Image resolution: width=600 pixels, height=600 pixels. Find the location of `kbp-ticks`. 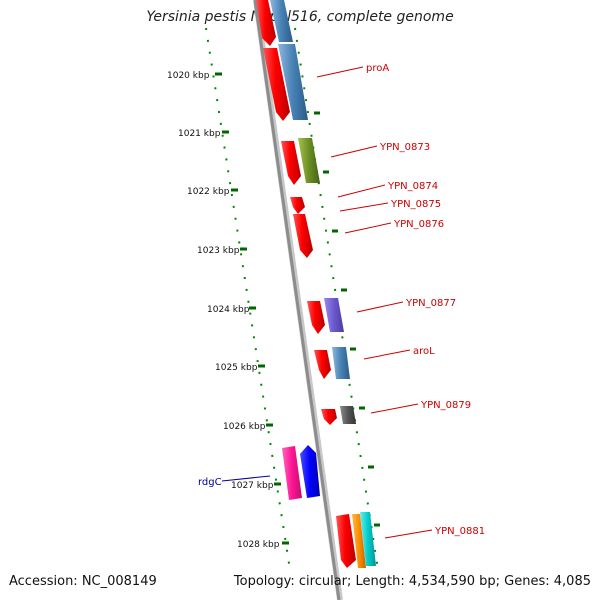

kbp-ticks is located at coordinates (252, 308).